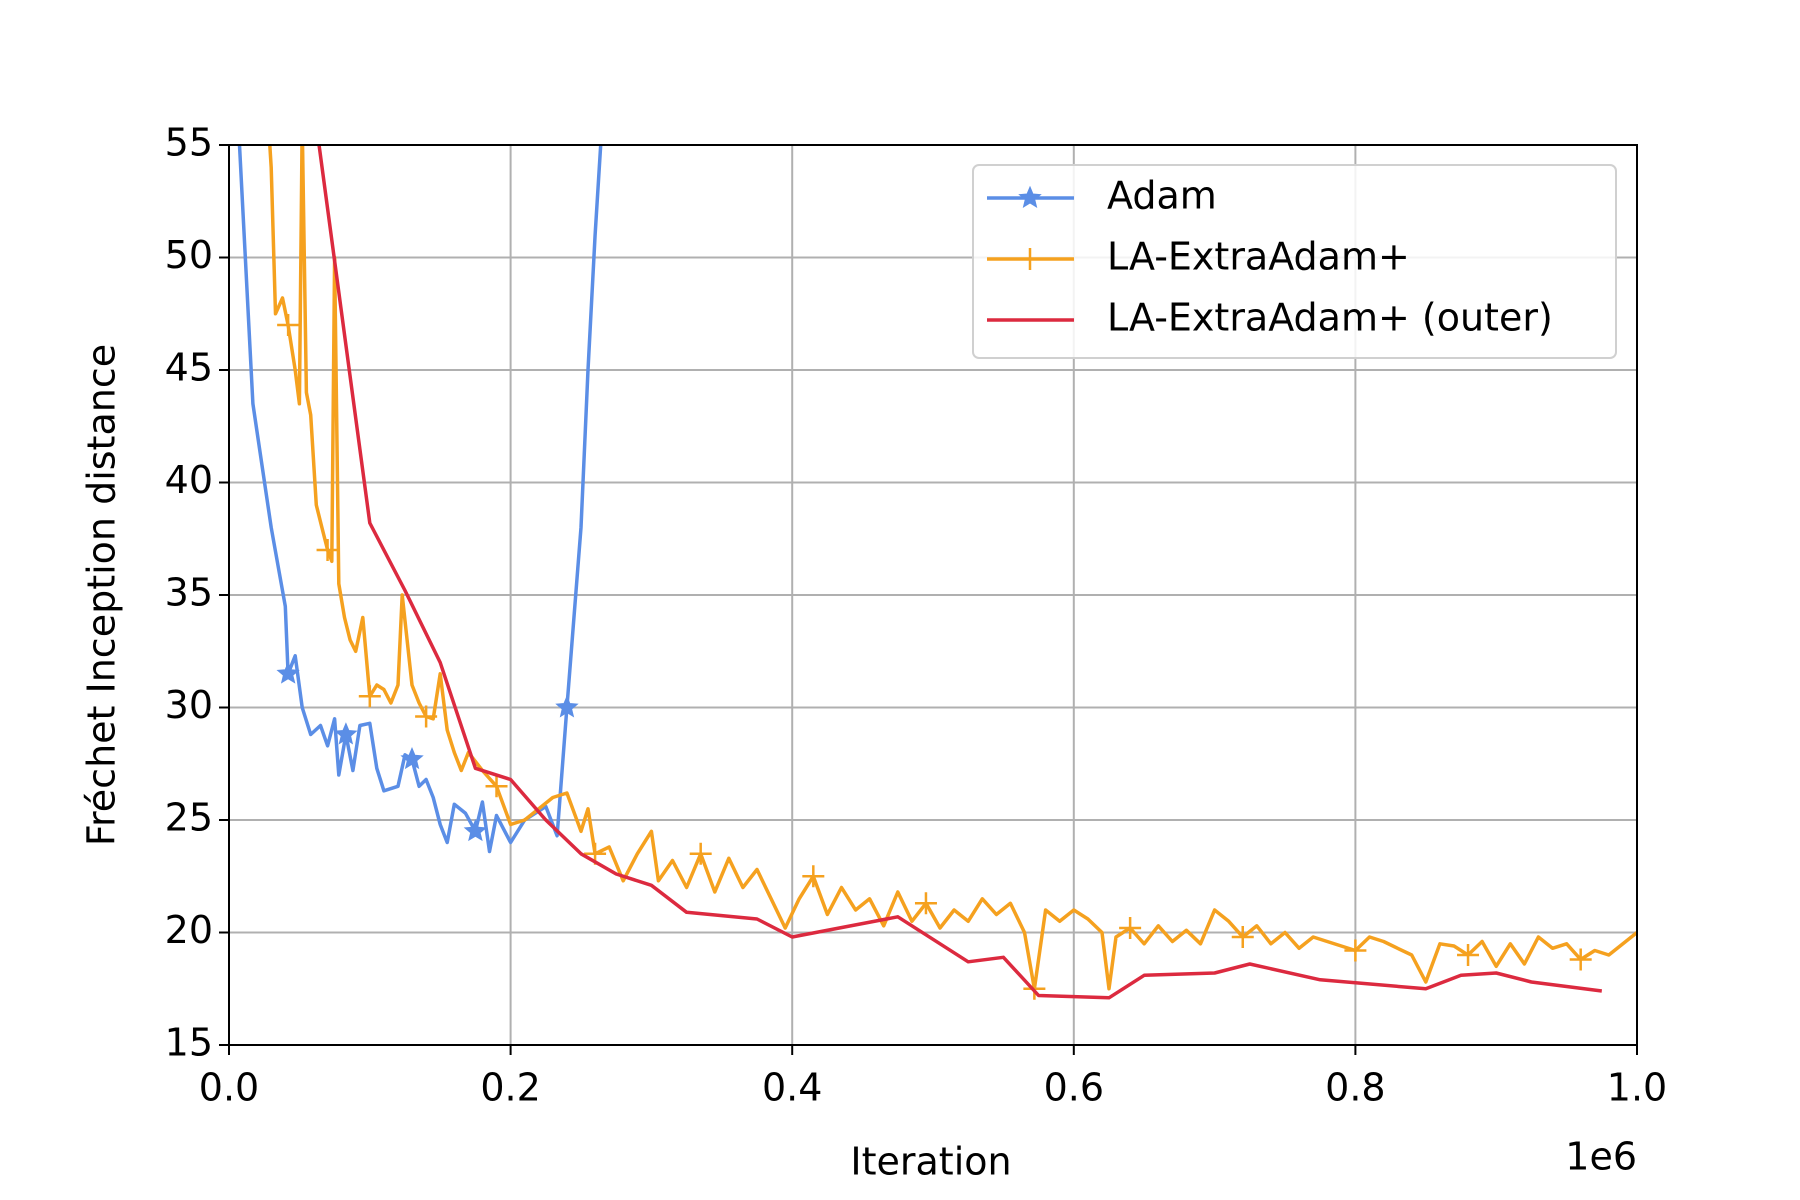 The height and width of the screenshot is (1200, 1800). Describe the element at coordinates (189, 480) in the screenshot. I see `y-tick-label: 40` at that location.